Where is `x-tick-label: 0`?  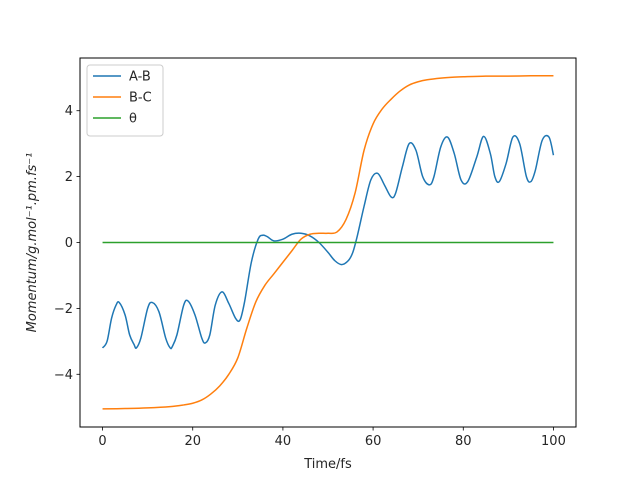 x-tick-label: 0 is located at coordinates (102, 441).